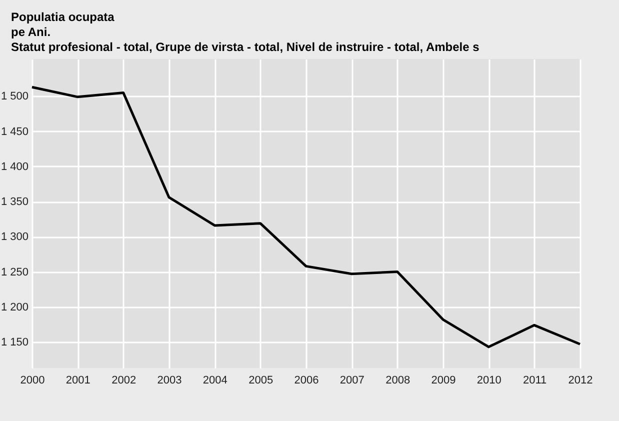 Image resolution: width=619 pixels, height=421 pixels. Describe the element at coordinates (14, 307) in the screenshot. I see `y-tick-label: 1 200` at that location.